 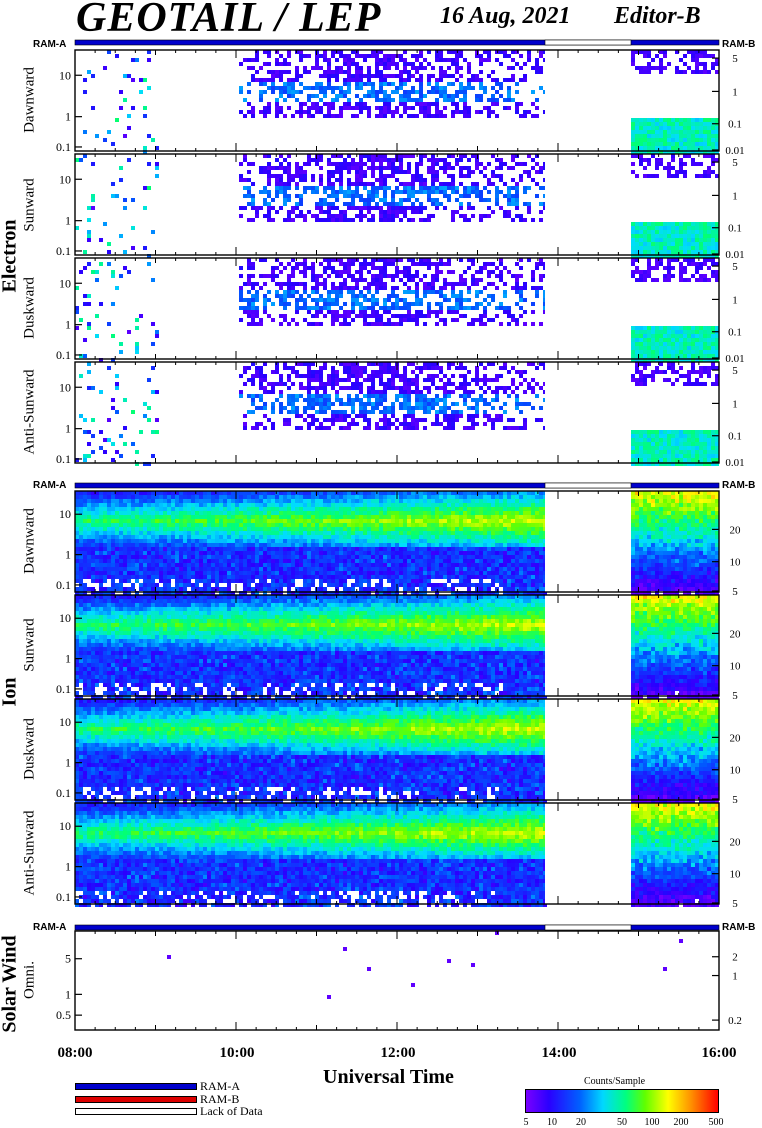 I want to click on lack-of-data-segment, so click(x=588, y=42).